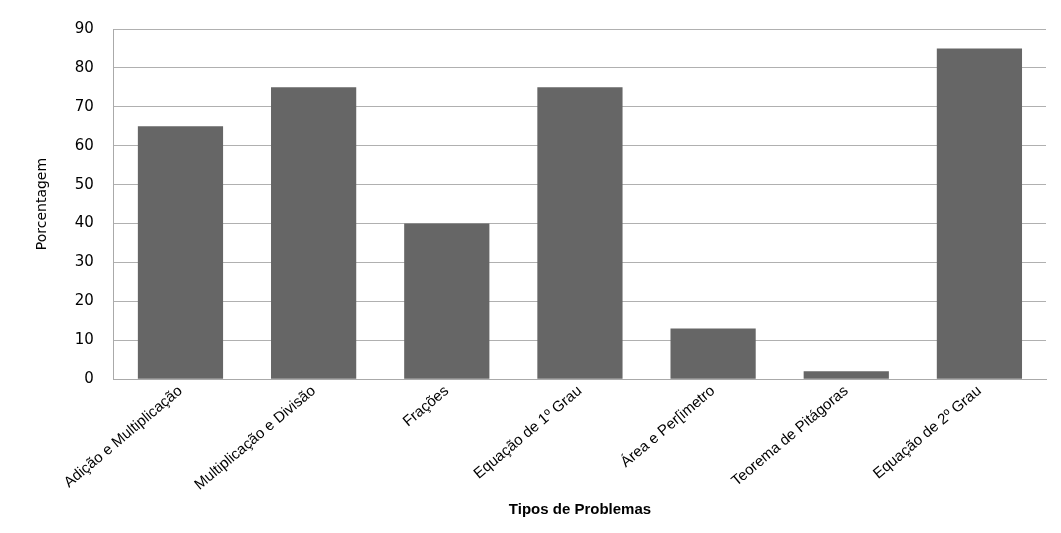 The width and height of the screenshot is (1061, 533). I want to click on y-tick-label: 50, so click(84, 183).